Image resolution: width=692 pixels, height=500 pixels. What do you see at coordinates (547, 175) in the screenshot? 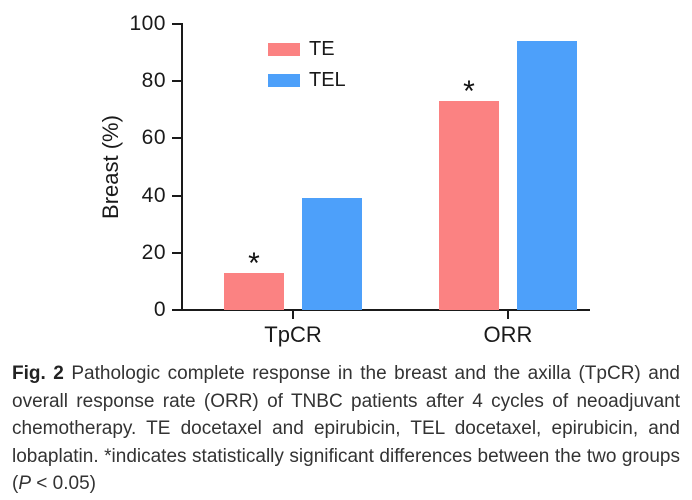
I see `bar-tel-orr` at bounding box center [547, 175].